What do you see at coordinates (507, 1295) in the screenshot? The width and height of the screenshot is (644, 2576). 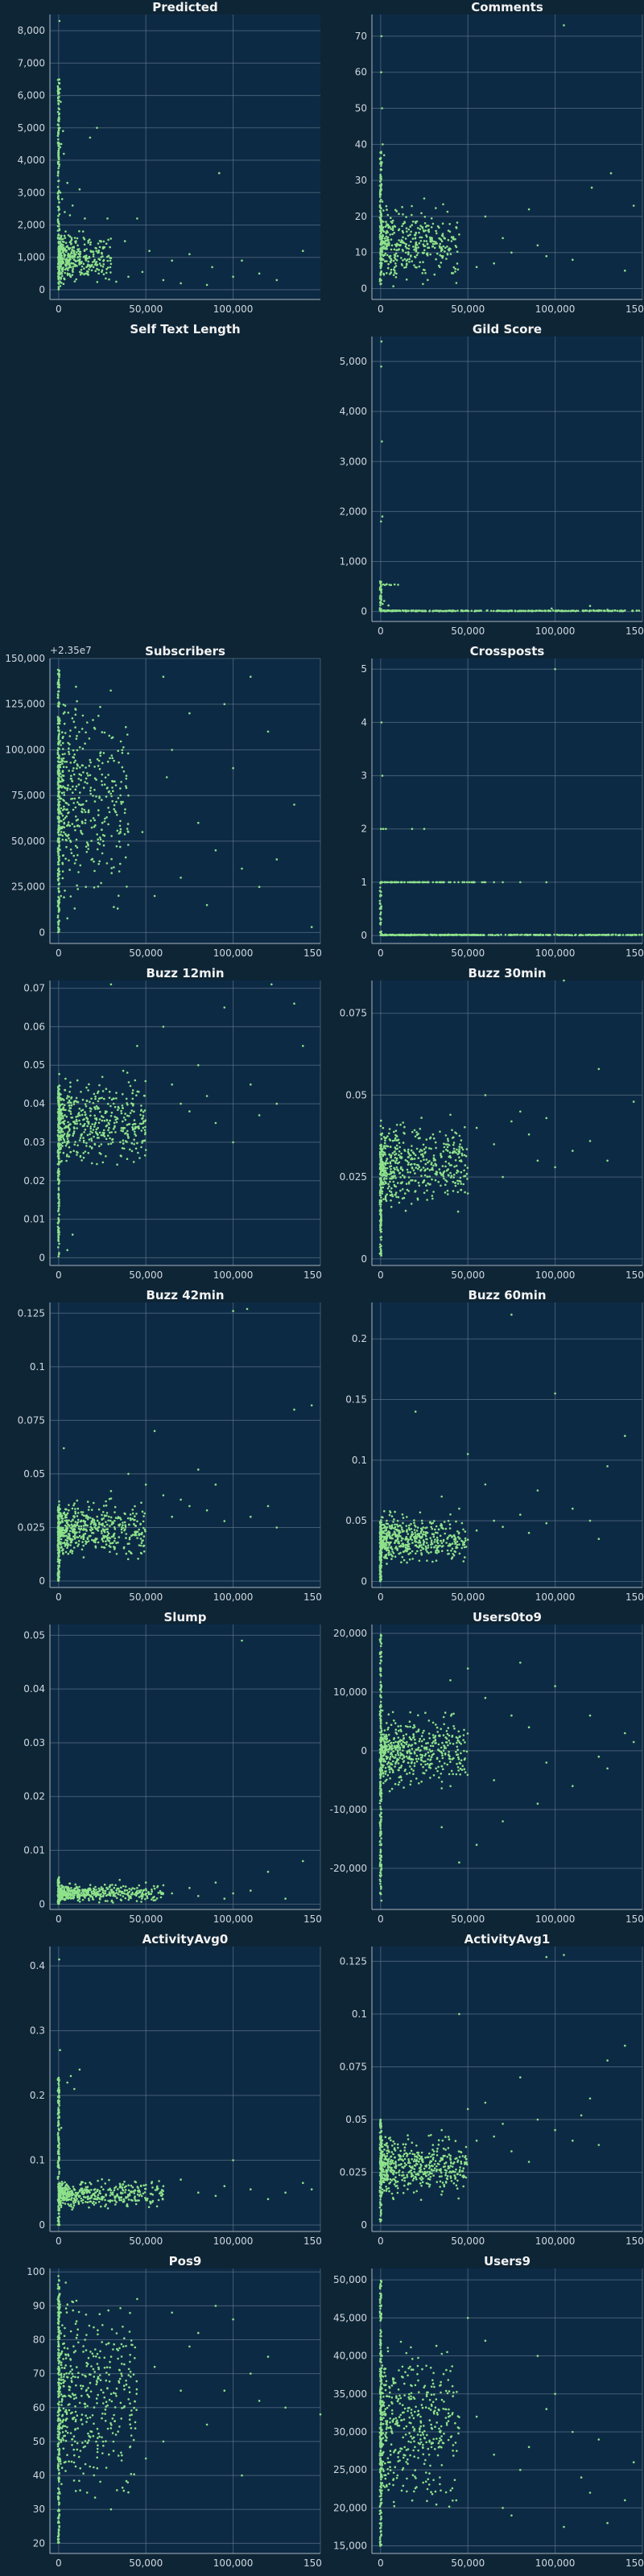 I see `chart-title: Buzz 60min` at bounding box center [507, 1295].